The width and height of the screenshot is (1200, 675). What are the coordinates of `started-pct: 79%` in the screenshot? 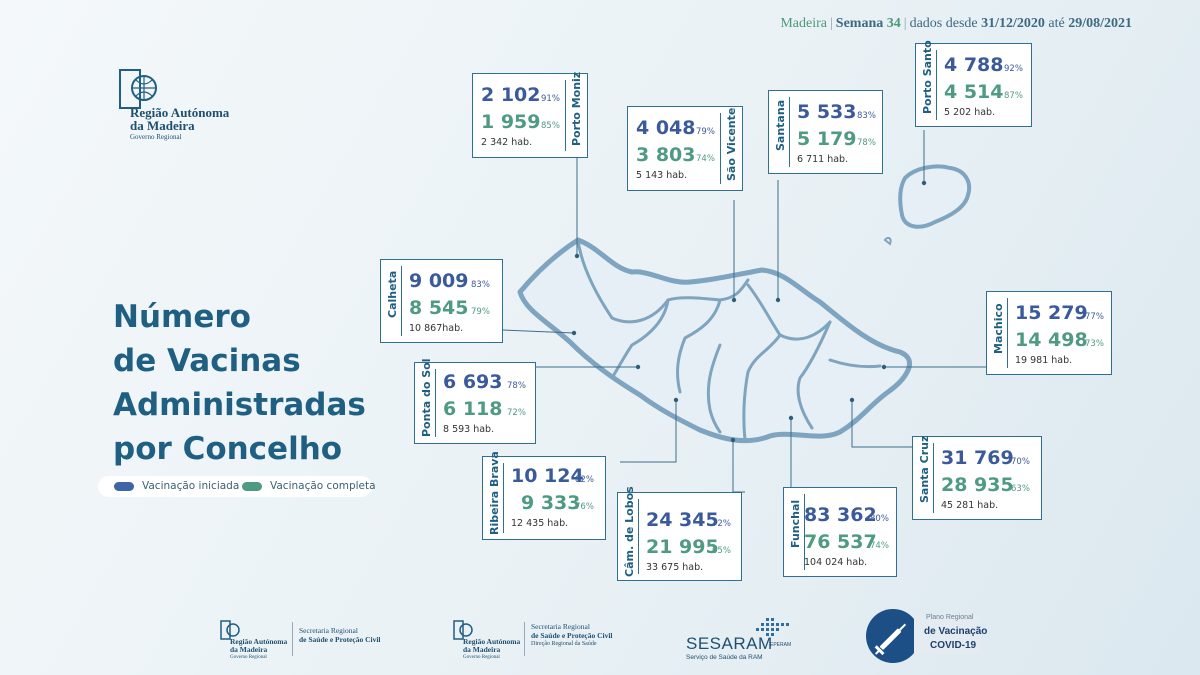 It's located at (705, 132).